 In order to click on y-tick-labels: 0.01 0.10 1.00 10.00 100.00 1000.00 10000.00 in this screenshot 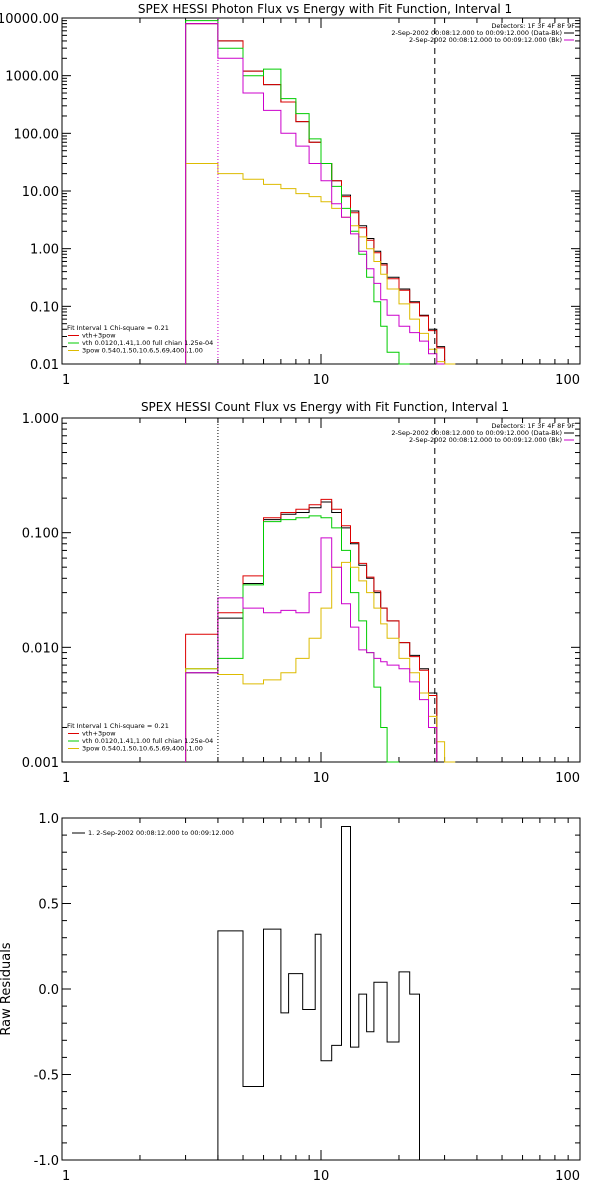, I will do `click(29, 192)`.